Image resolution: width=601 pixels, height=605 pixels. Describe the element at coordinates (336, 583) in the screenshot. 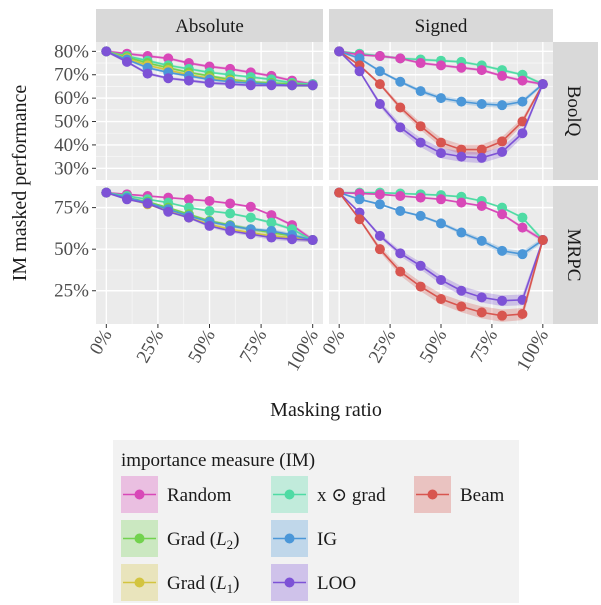

I see `legend-label: LOO` at that location.